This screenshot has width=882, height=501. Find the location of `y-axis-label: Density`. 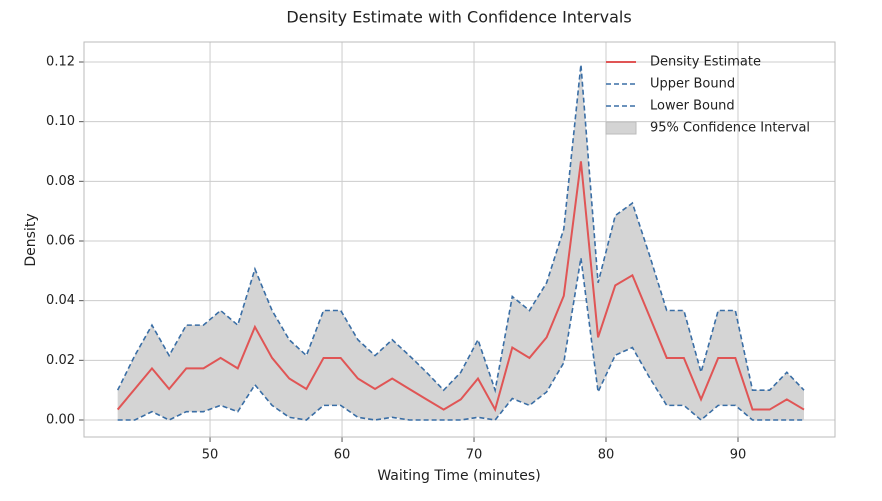

y-axis-label: Density is located at coordinates (31, 239).